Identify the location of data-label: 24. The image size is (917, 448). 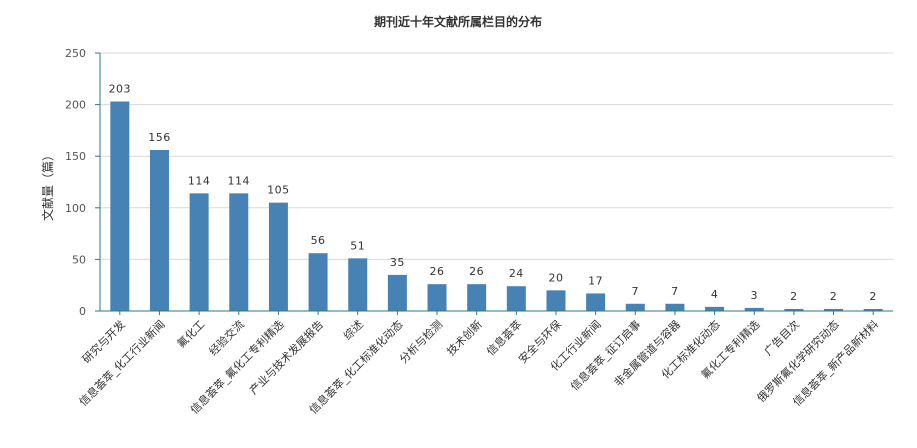
(516, 273).